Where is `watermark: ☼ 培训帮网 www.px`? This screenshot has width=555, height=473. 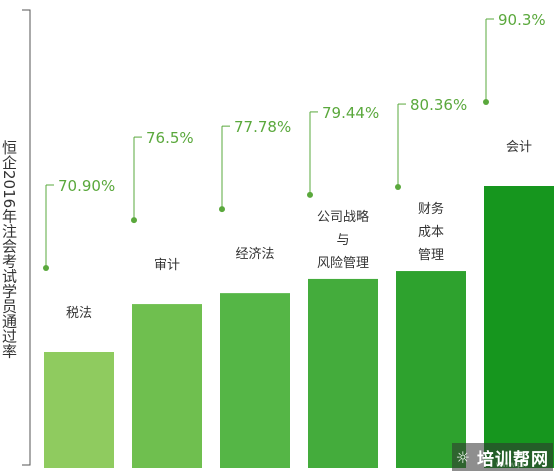
watermark: ☼ 培训帮网 www.px is located at coordinates (502, 457).